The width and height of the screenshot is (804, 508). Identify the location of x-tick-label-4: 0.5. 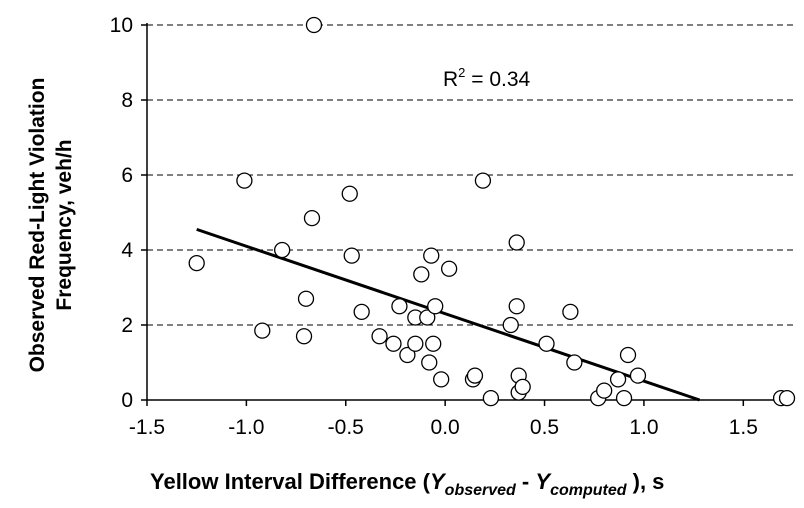
(544, 427).